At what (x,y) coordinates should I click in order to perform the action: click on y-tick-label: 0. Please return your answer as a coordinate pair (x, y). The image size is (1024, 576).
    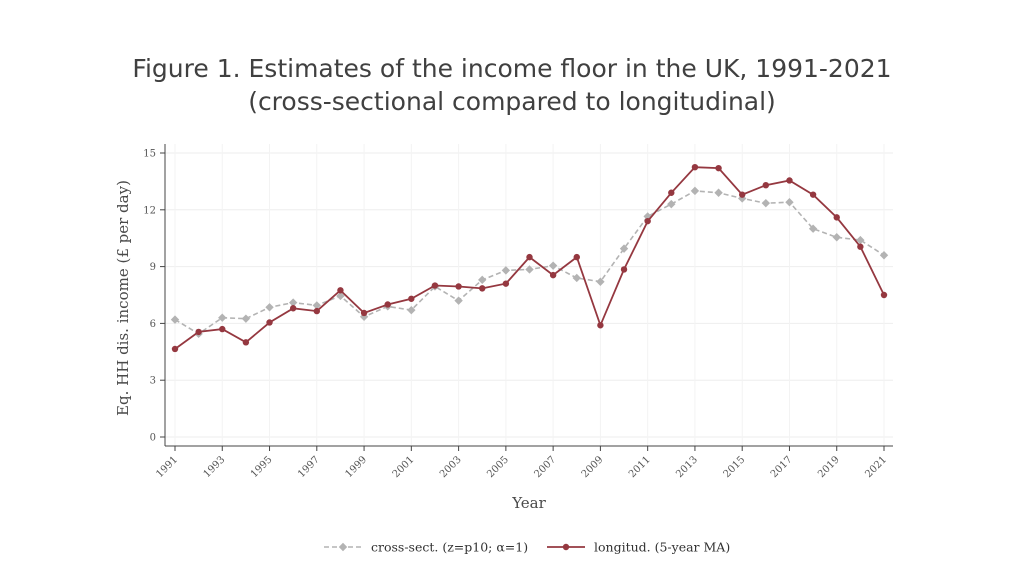
    Looking at the image, I should click on (153, 438).